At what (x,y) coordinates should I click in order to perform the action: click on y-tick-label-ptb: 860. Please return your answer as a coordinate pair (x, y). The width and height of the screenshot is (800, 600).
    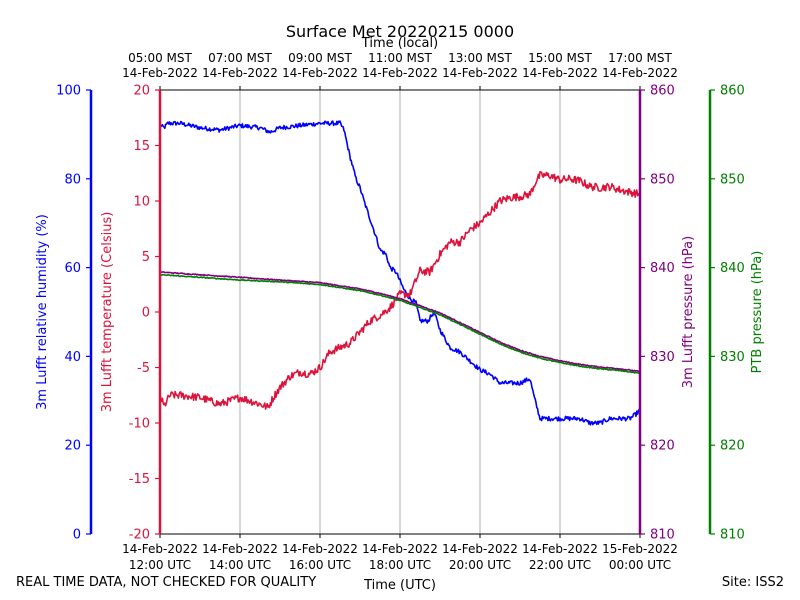
    Looking at the image, I should click on (732, 91).